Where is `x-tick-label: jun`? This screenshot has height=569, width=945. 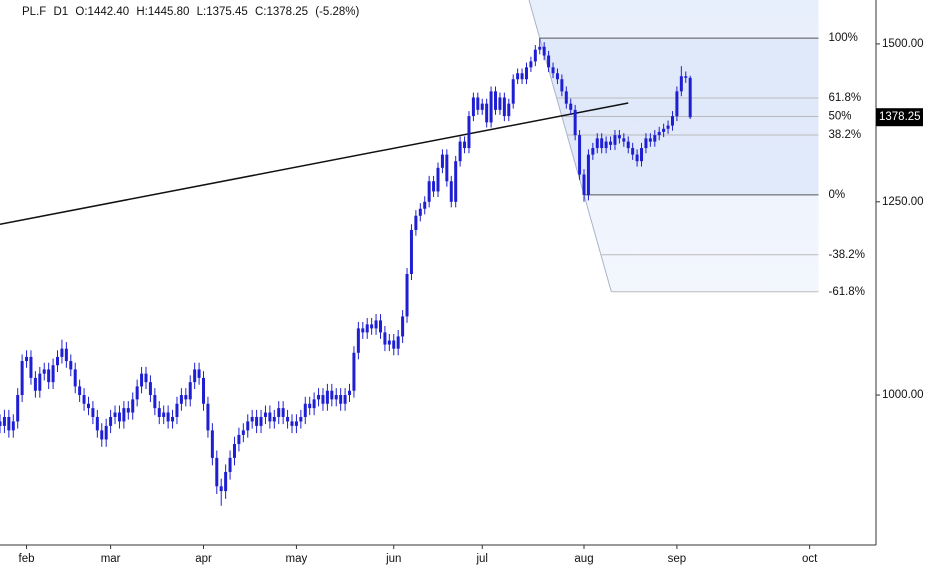
x-tick-label: jun is located at coordinates (393, 559).